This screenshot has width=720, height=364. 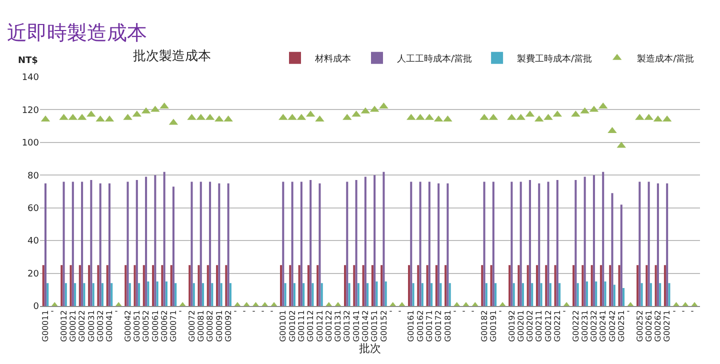 What do you see at coordinates (201, 326) in the screenshot?
I see `x-tick-label: G00081` at bounding box center [201, 326].